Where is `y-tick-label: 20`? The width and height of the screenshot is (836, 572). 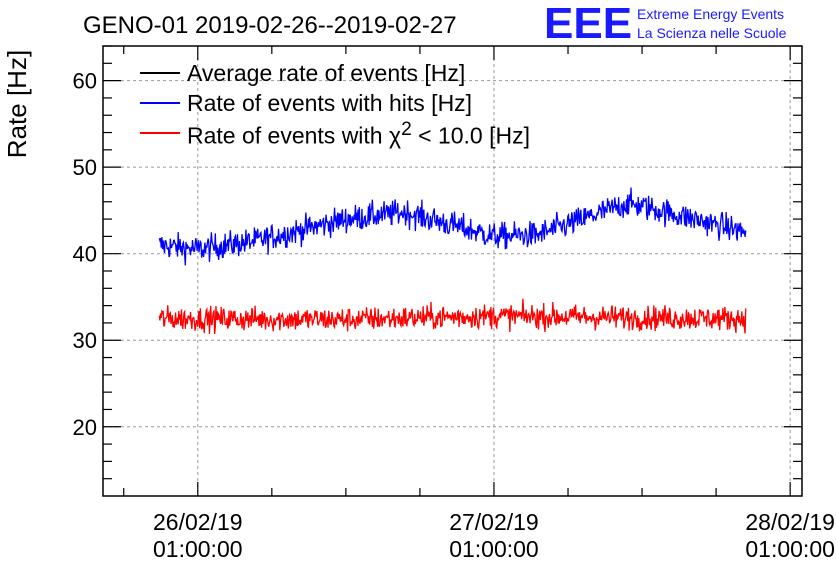 y-tick-label: 20 is located at coordinates (85, 427).